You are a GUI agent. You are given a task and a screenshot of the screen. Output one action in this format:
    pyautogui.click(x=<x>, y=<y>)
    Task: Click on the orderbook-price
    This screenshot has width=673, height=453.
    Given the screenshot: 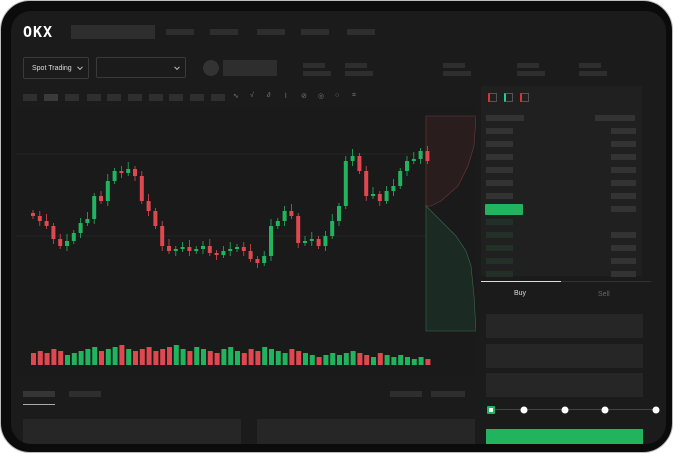 What is the action you would take?
    pyautogui.click(x=499, y=235)
    